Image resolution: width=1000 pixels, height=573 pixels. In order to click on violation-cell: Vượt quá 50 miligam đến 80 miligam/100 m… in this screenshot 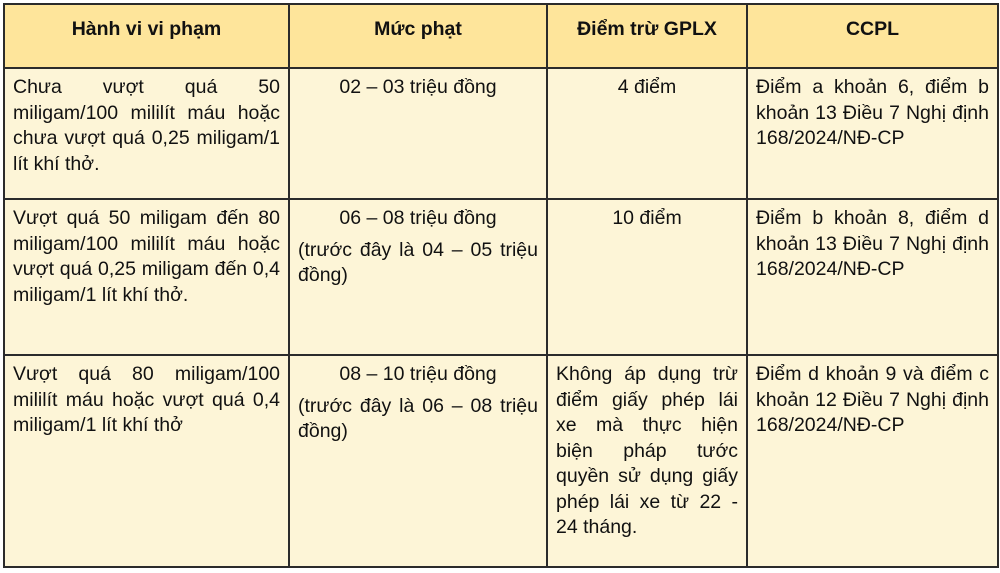, I will do `click(146, 277)`.